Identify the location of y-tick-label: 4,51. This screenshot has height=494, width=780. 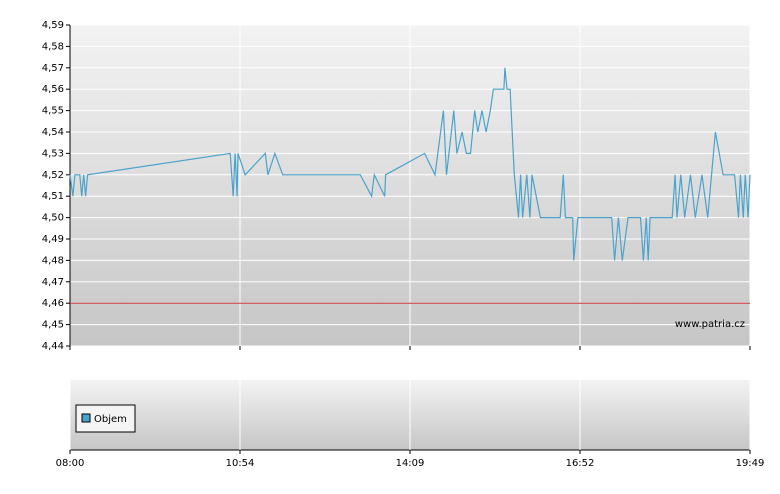
(53, 196).